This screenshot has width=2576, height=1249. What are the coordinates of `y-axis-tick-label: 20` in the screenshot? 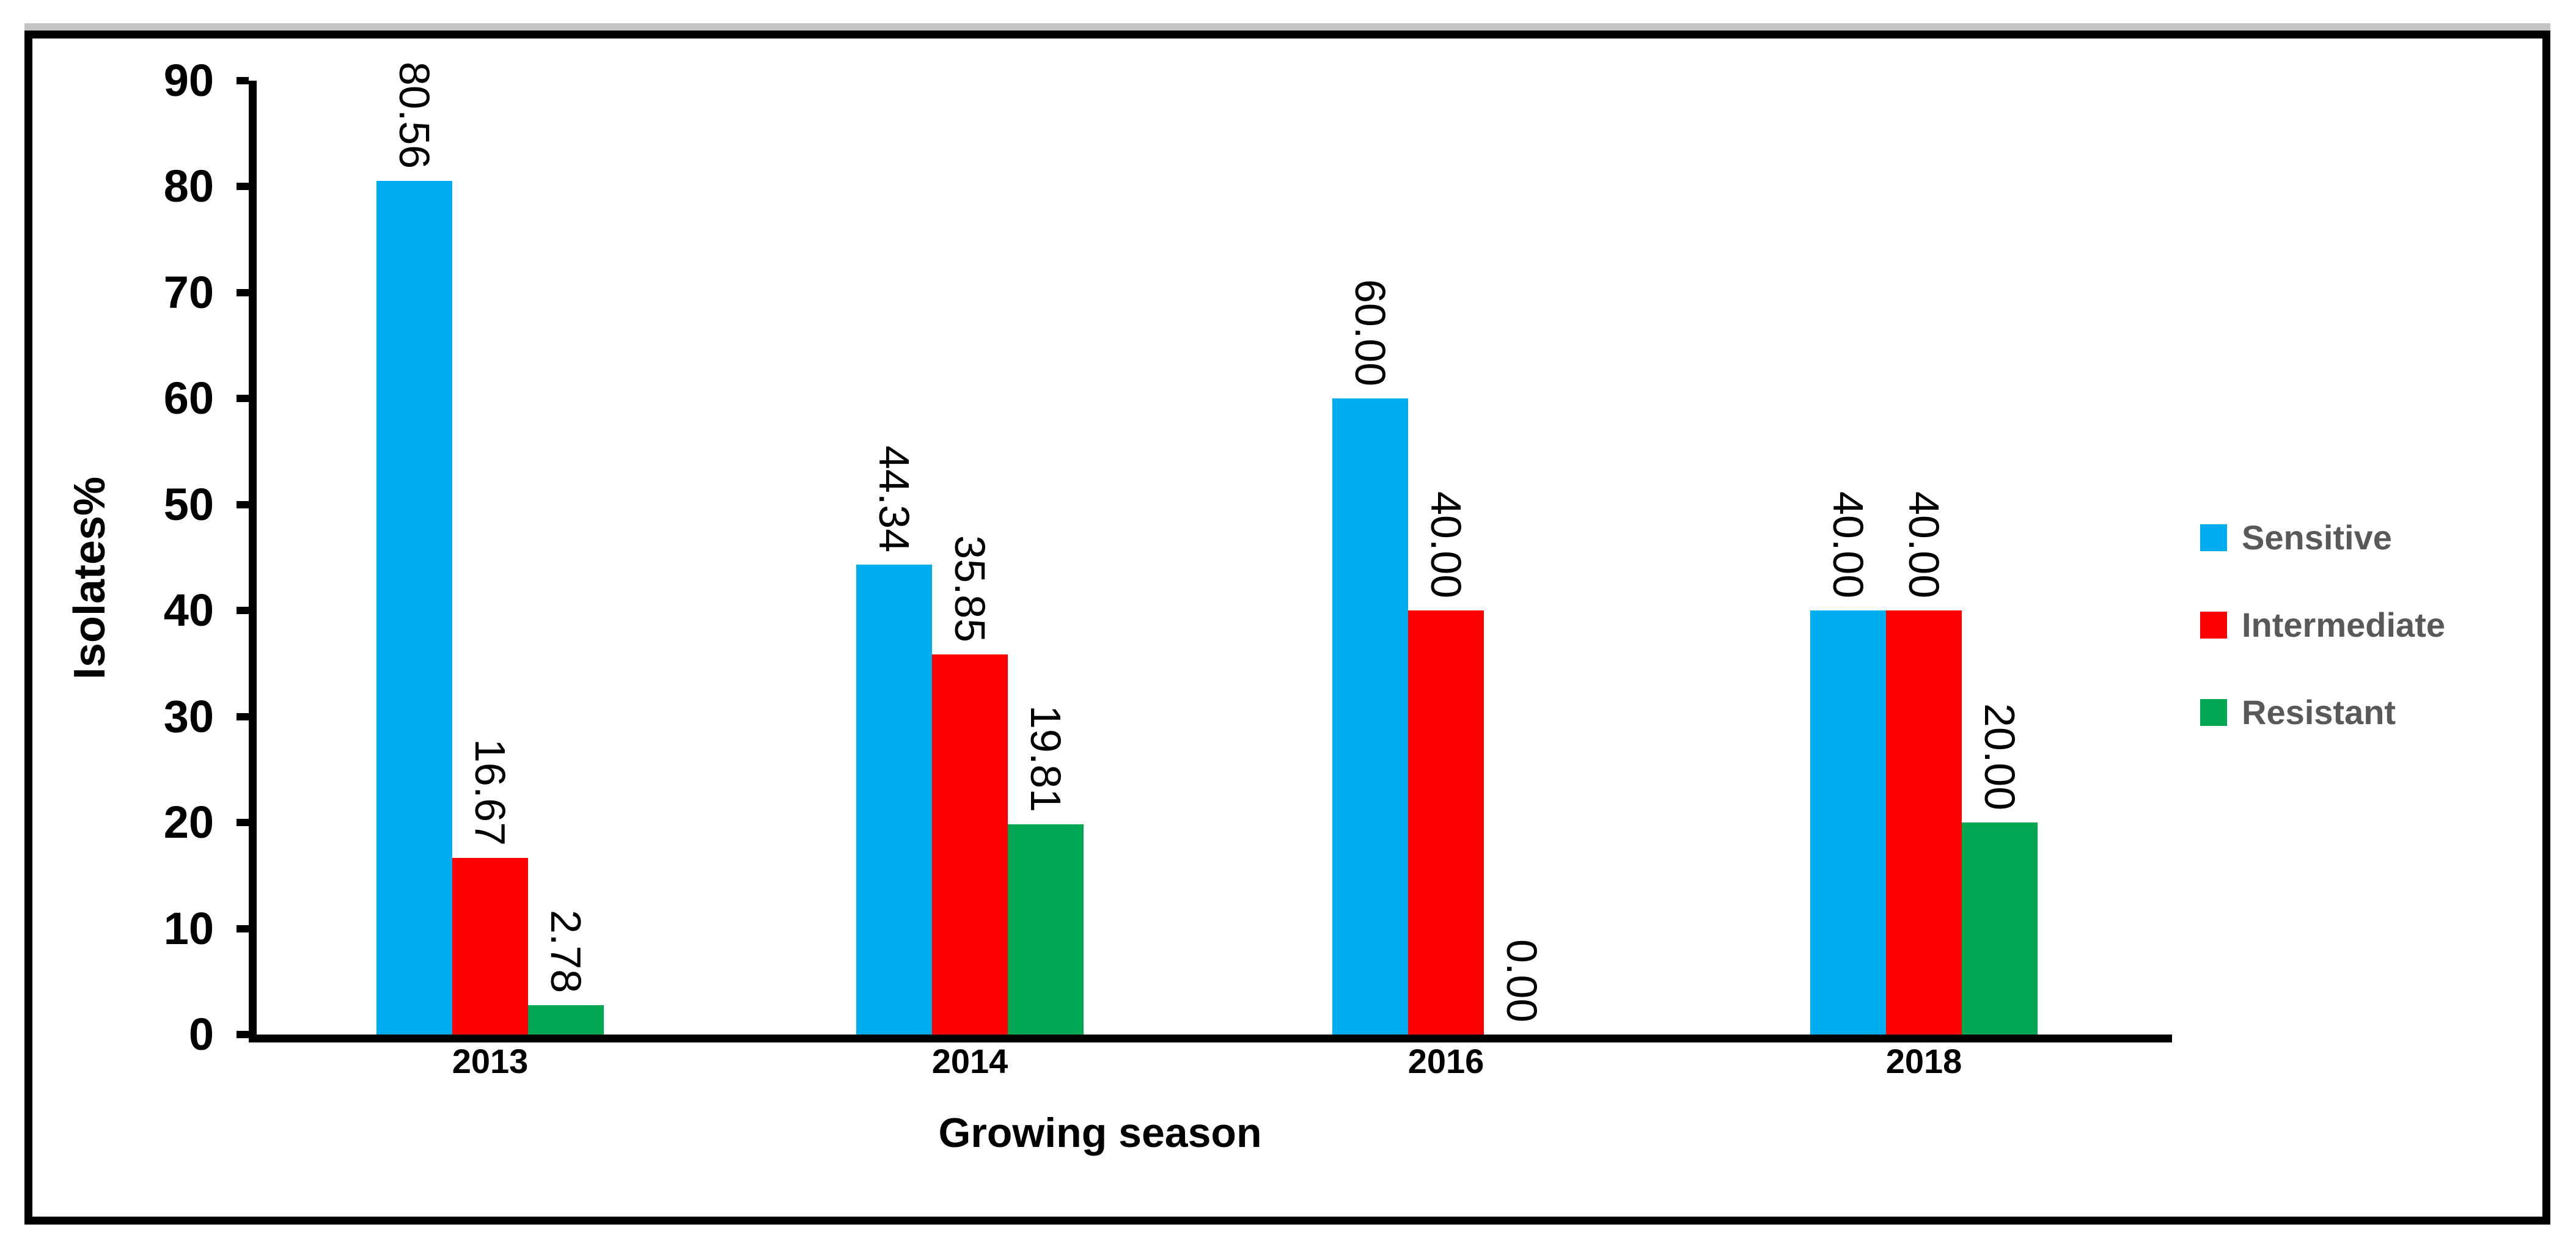 It's located at (188, 822).